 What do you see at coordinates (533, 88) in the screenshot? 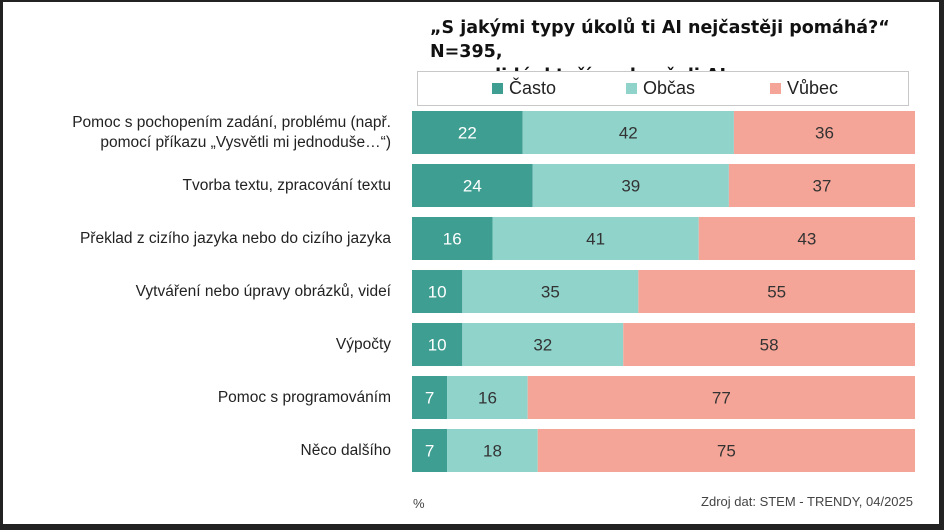
I see `legend-label-casto: Často` at bounding box center [533, 88].